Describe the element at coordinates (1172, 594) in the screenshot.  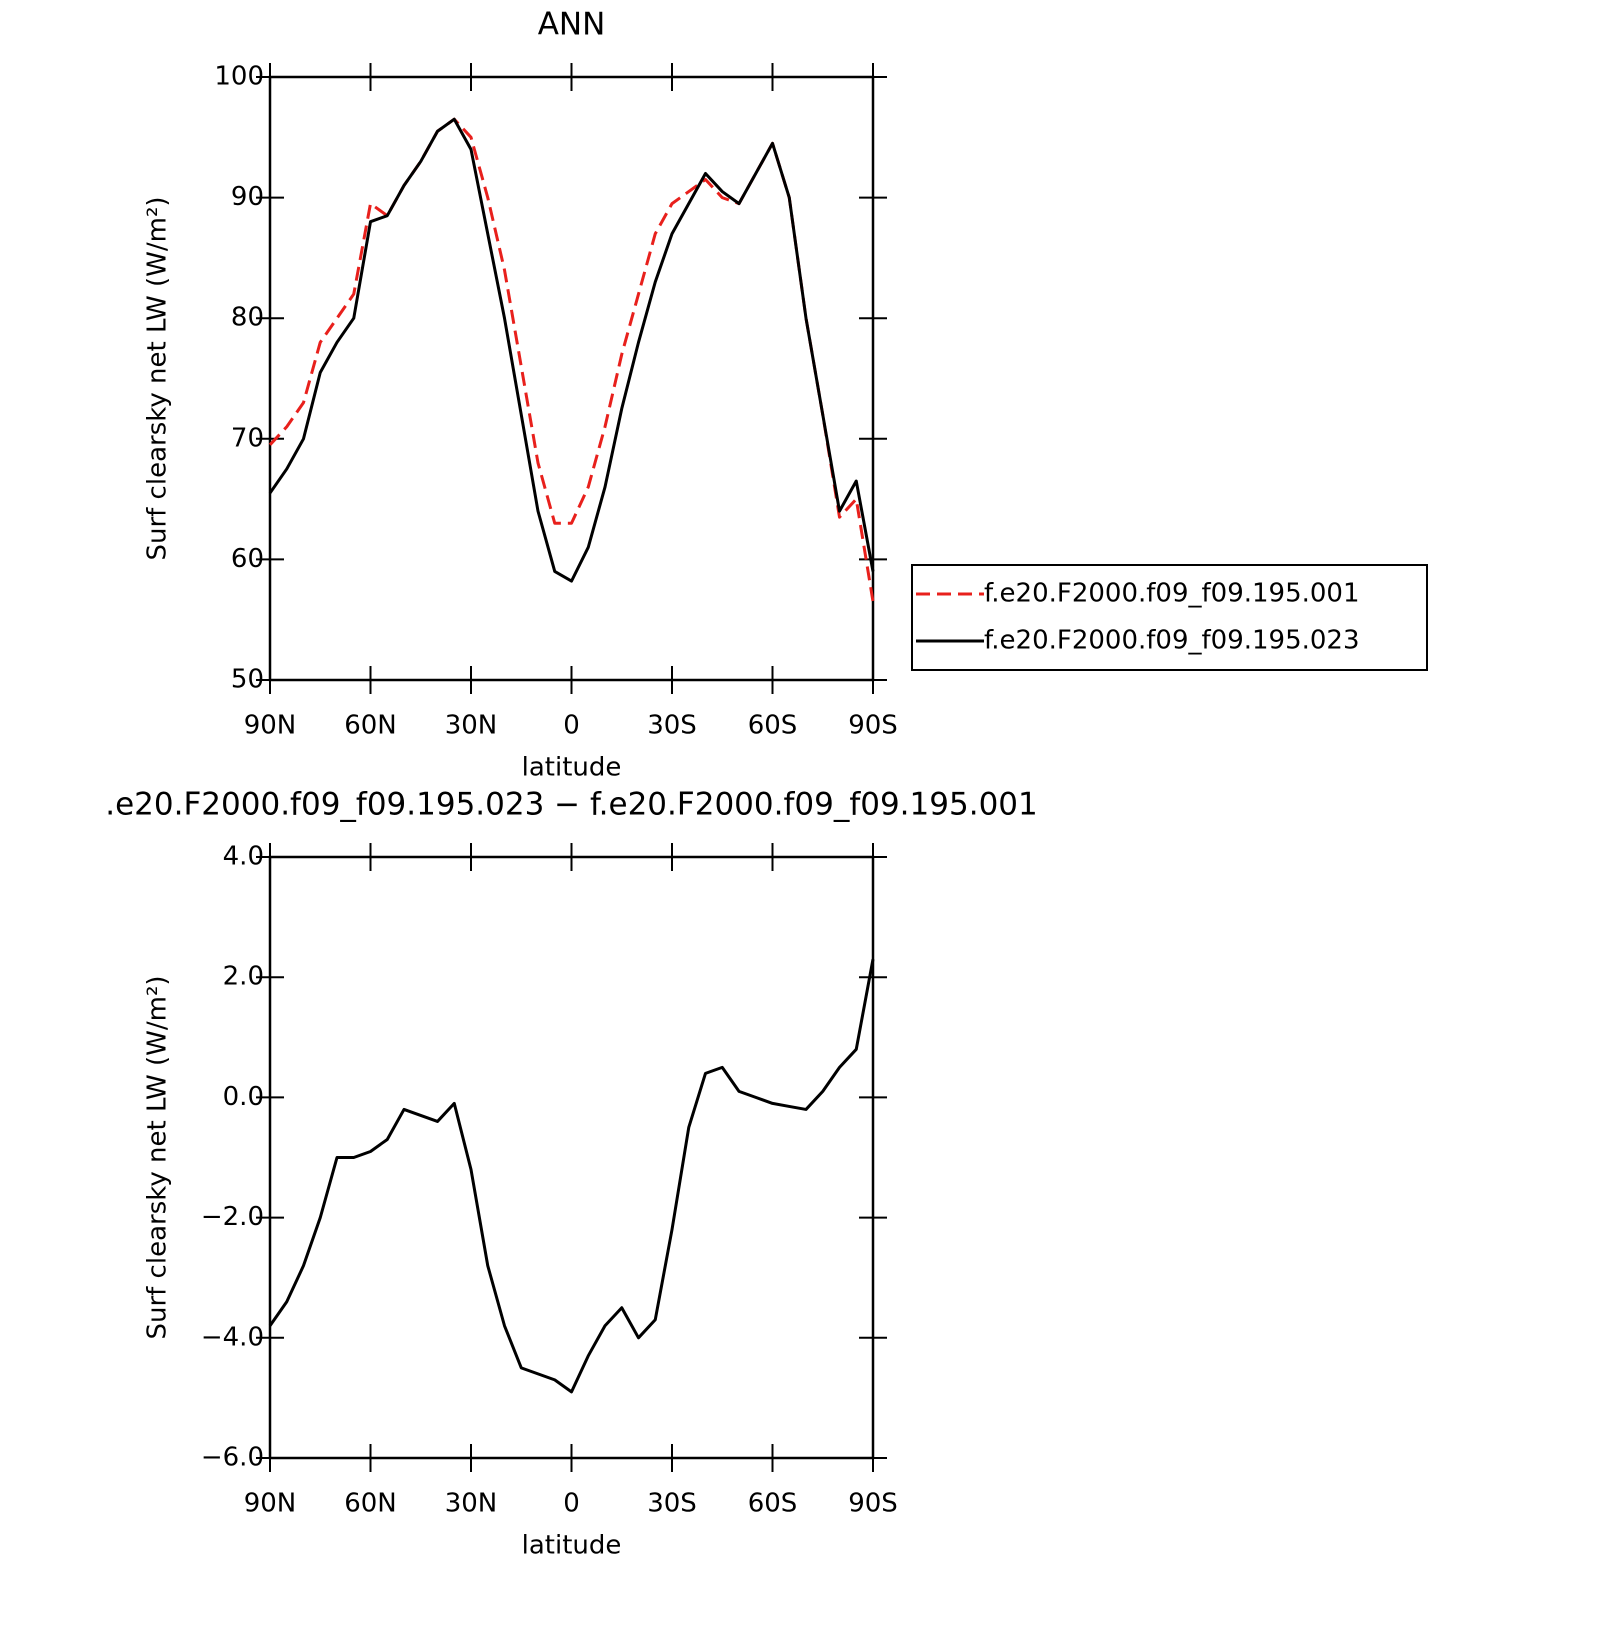
I see `legend-label: f.e20.F2000.f09_f09.195.001` at that location.